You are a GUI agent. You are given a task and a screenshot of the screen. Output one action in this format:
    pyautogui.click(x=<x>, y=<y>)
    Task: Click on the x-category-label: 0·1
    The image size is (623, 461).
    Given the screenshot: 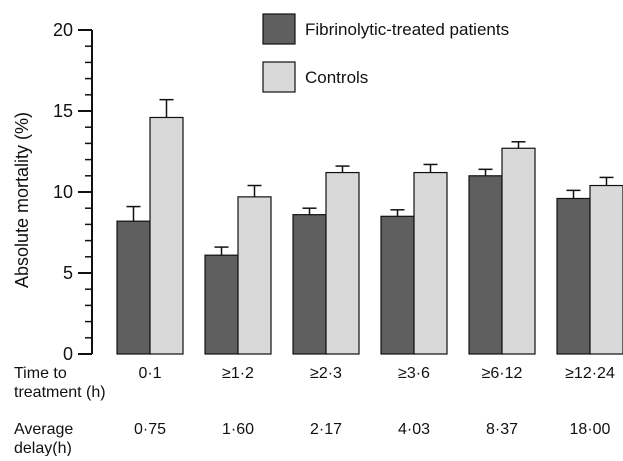 What is the action you would take?
    pyautogui.click(x=149, y=373)
    